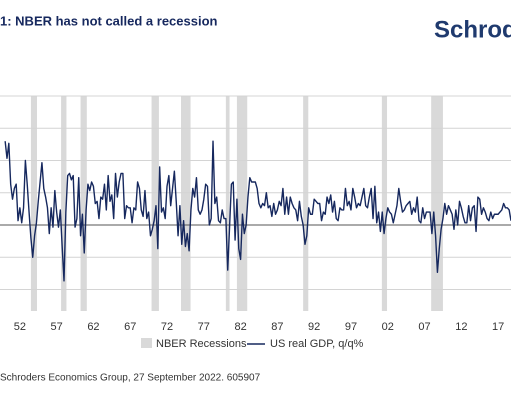 This screenshot has width=511, height=400. I want to click on x-tick-label: 92, so click(314, 327).